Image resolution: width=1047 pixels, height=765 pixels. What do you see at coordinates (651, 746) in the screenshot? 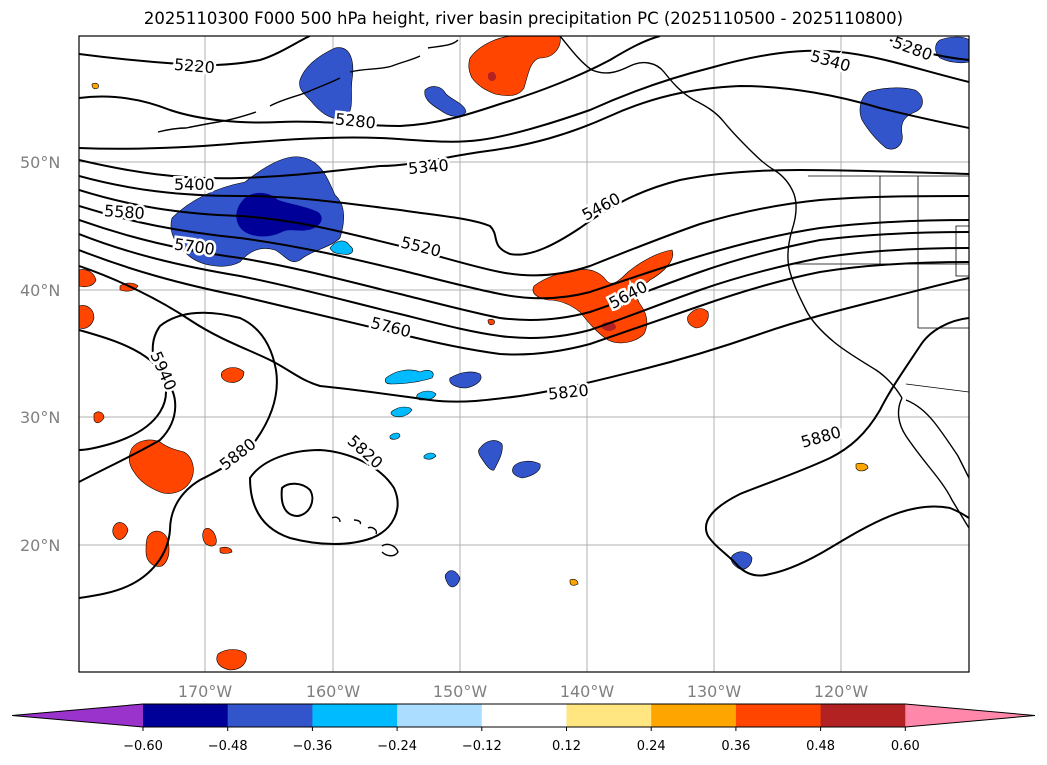
I see `colorbar-tick-label: 0.24` at bounding box center [651, 746].